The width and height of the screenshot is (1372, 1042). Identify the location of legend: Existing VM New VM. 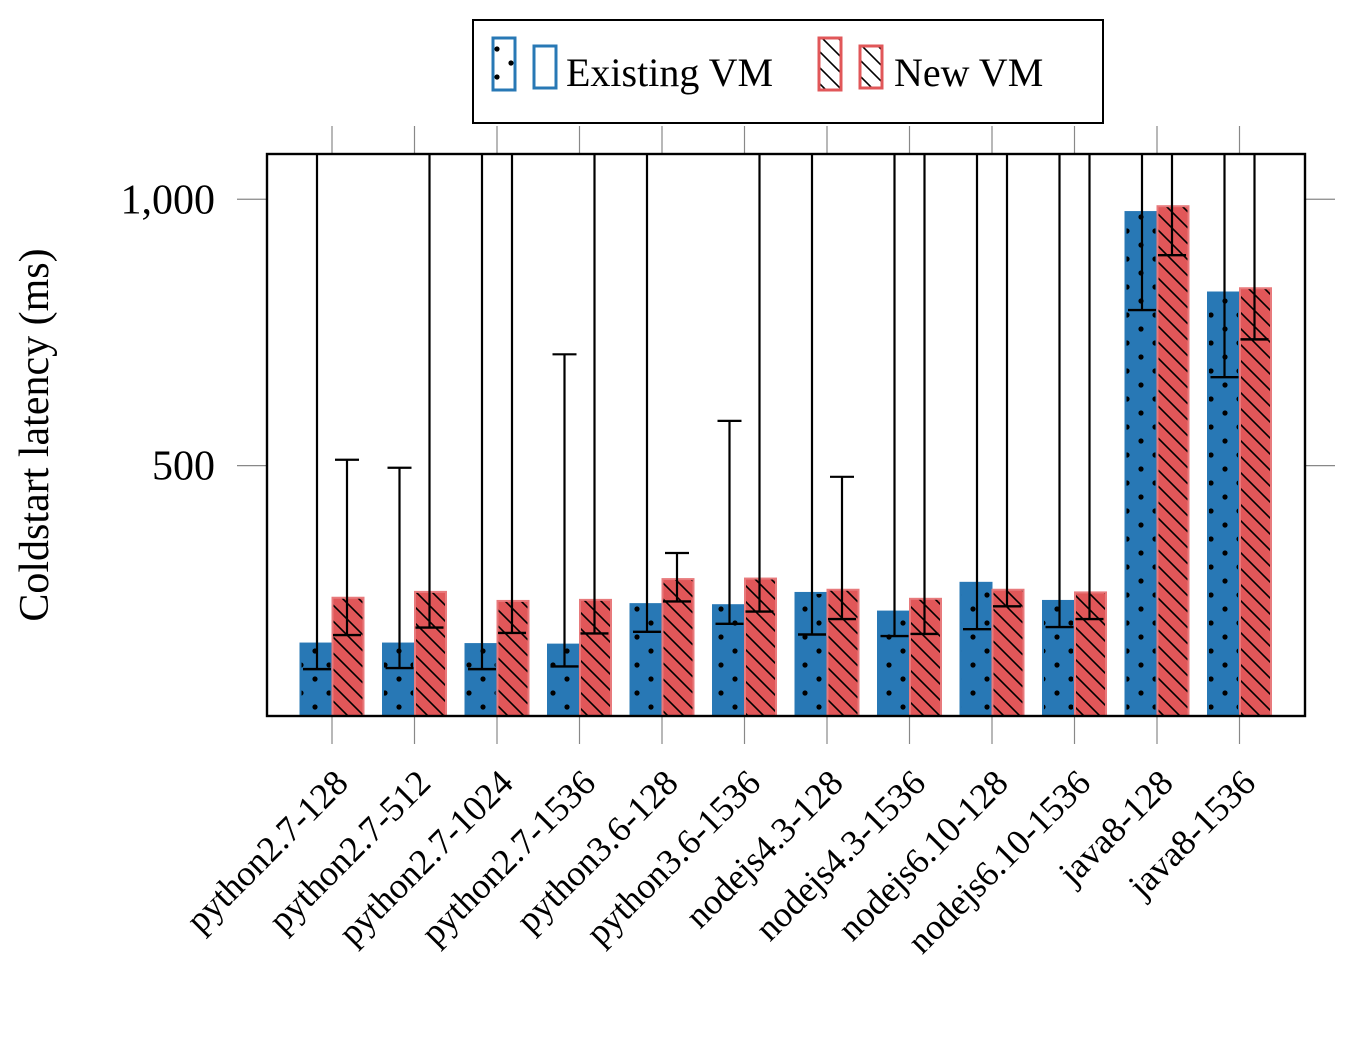
(788, 71).